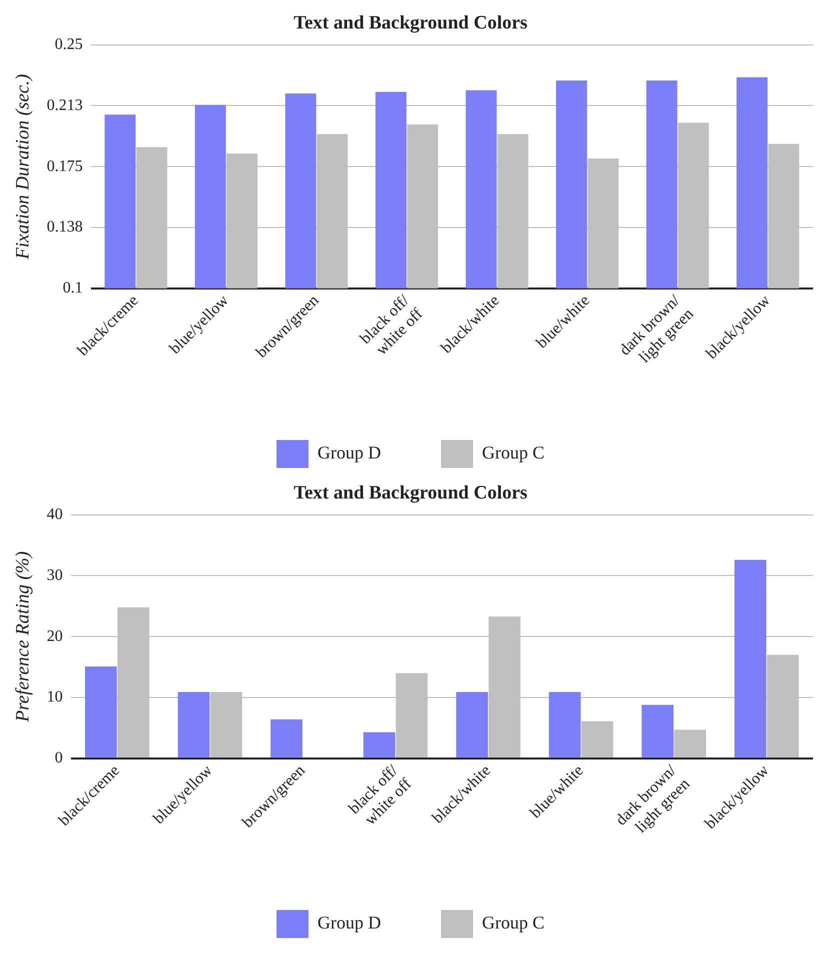 This screenshot has height=954, width=829. Describe the element at coordinates (58, 758) in the screenshot. I see `y-tick-label: 0` at that location.